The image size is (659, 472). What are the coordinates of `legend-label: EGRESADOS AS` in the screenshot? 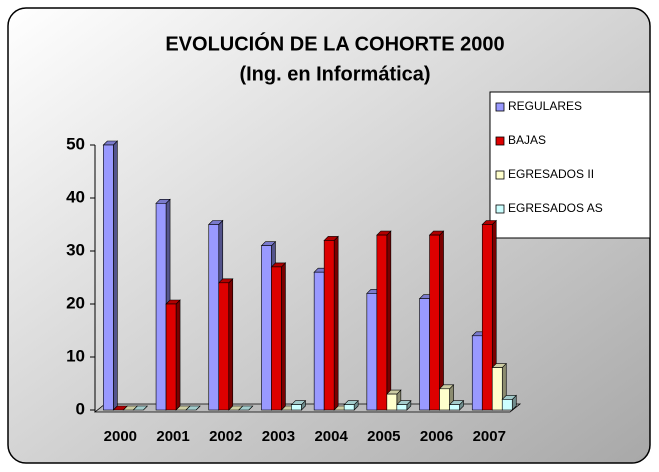 It's located at (555, 208).